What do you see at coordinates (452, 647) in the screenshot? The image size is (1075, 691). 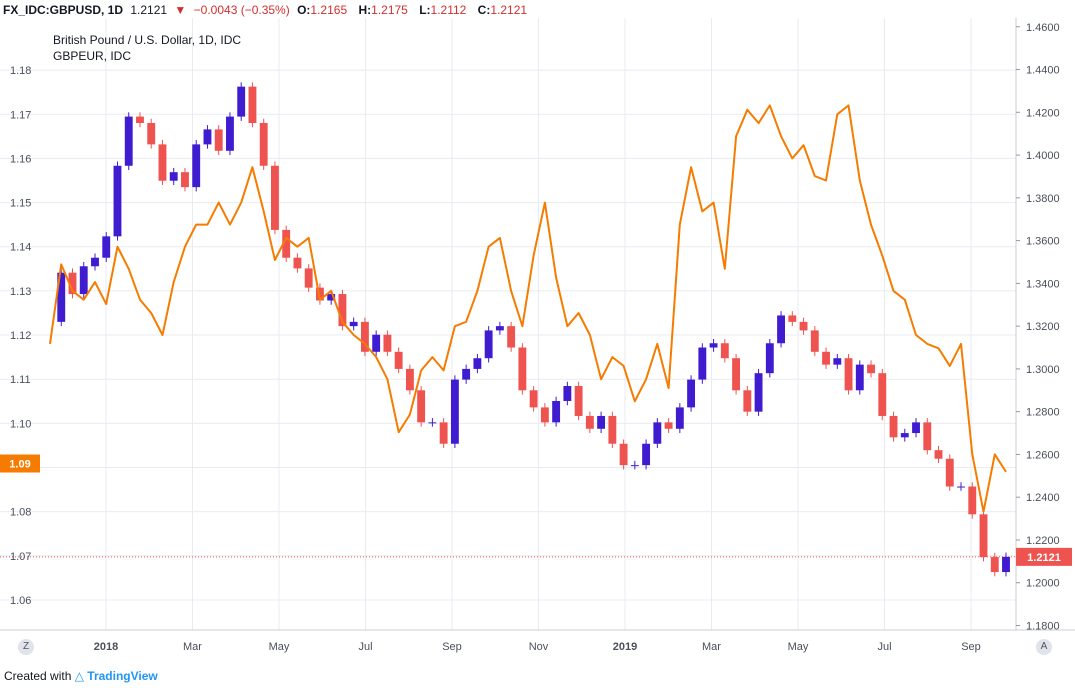 I see `time-tick-label: Sep` at bounding box center [452, 647].